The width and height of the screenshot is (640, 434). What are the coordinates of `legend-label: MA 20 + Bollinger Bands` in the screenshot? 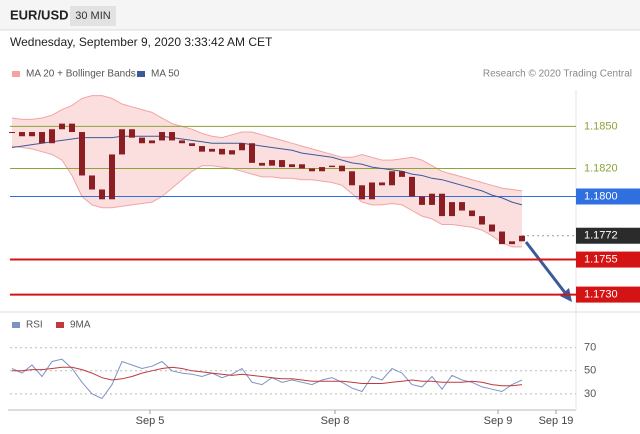 It's located at (81, 74).